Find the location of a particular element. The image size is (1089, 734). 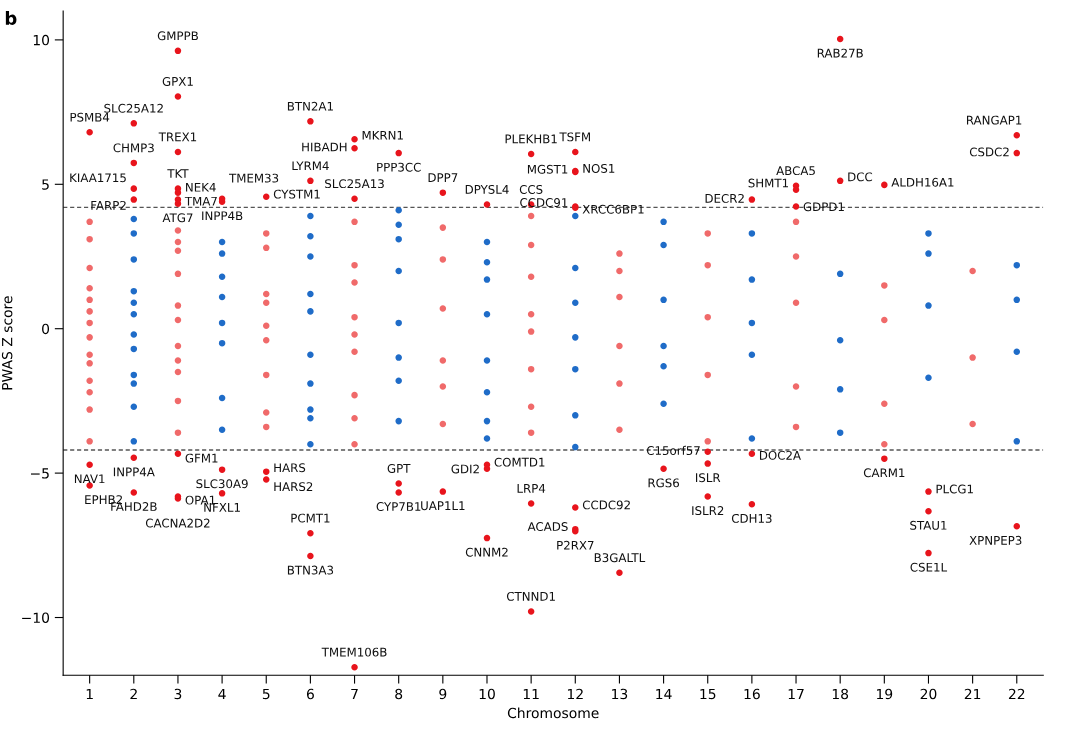

annotation: OPA1 is located at coordinates (200, 500).